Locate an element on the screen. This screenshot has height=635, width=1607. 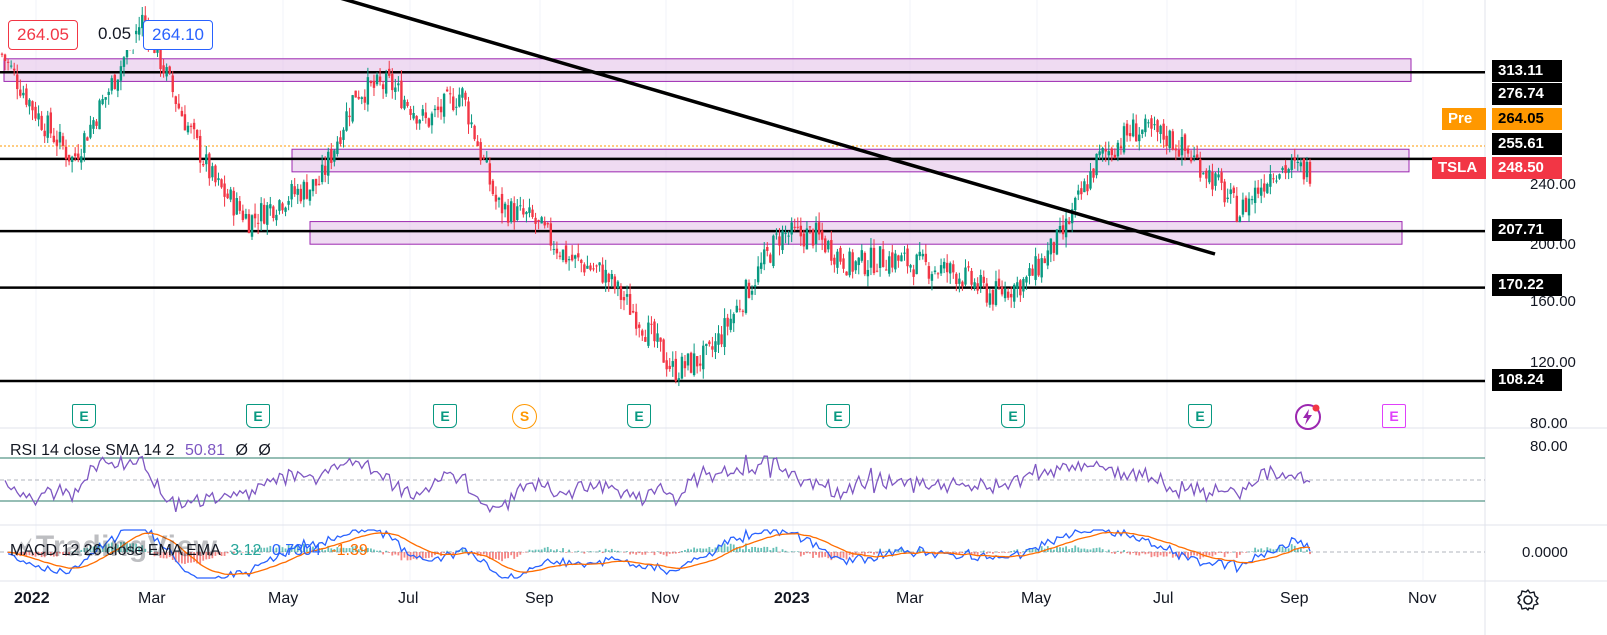
signal-line is located at coordinates (659, 553).